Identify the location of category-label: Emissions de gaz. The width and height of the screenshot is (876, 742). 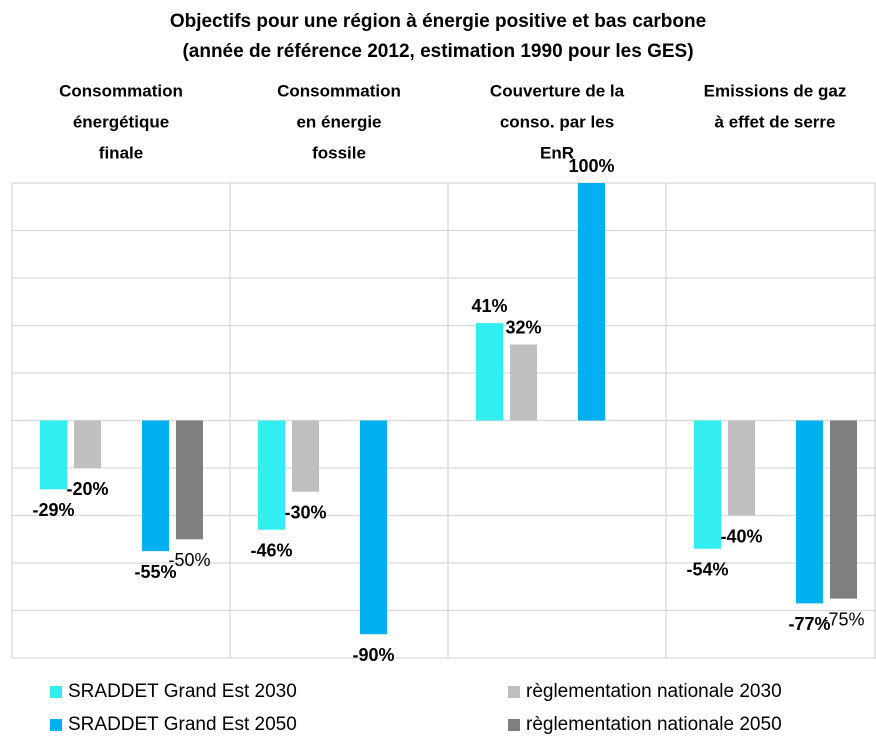
(775, 90).